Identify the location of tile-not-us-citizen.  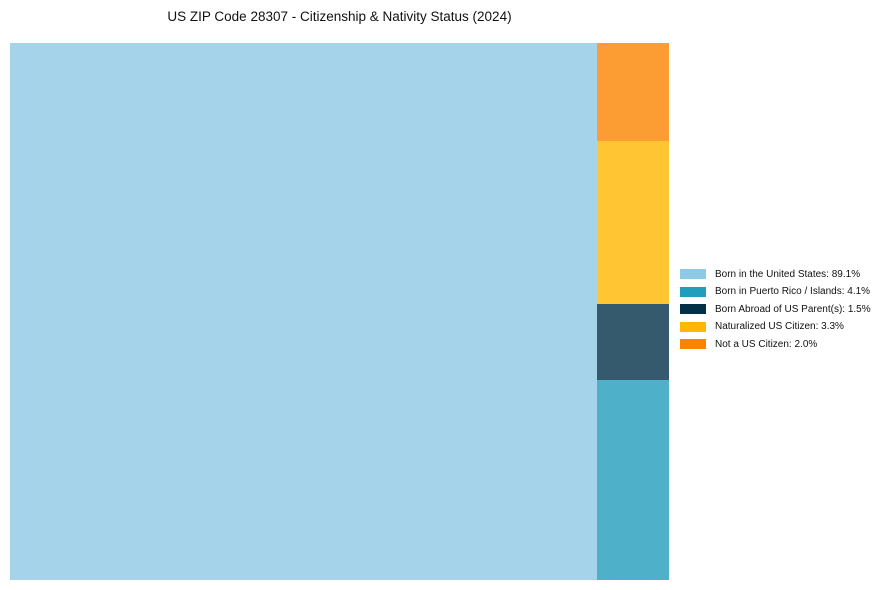
(633, 92).